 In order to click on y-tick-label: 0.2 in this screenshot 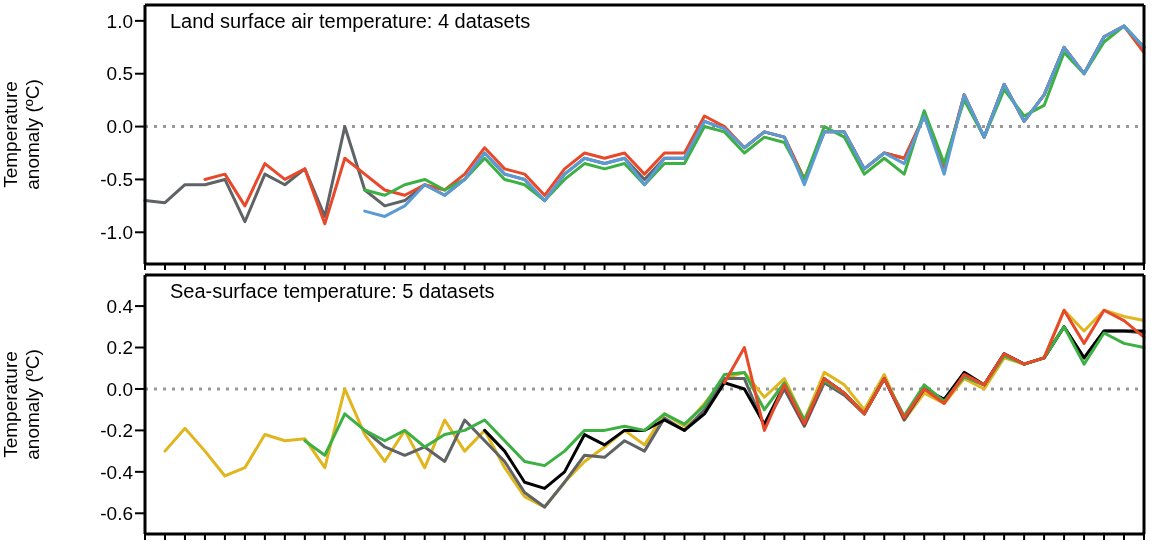, I will do `click(119, 348)`.